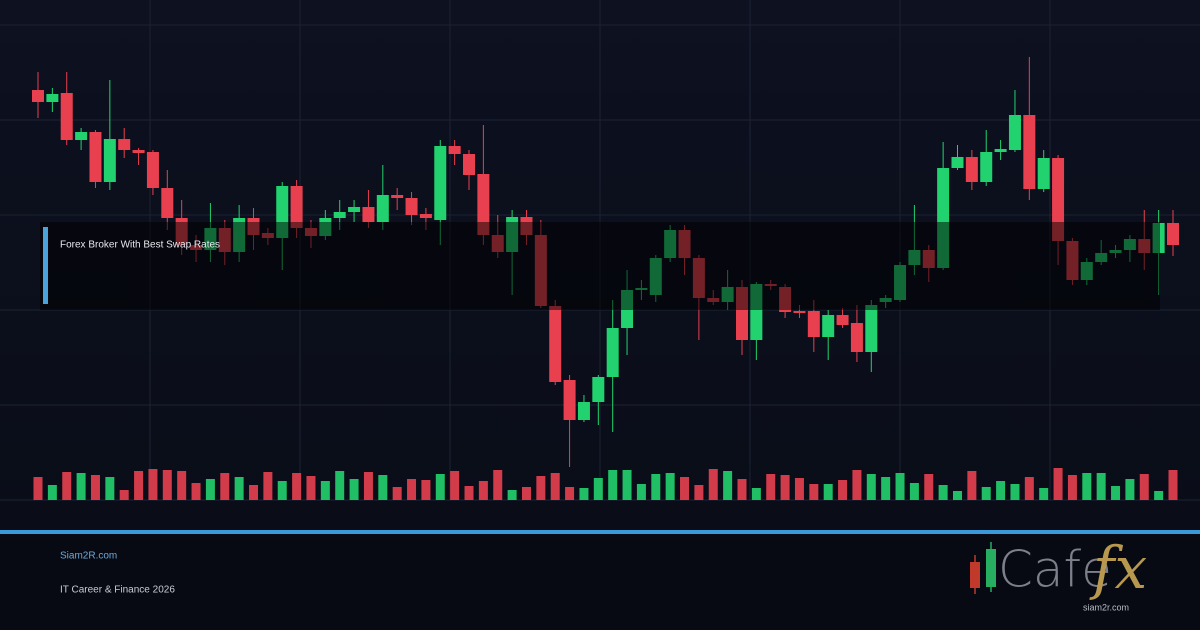 This screenshot has height=630, width=1200. Describe the element at coordinates (605, 484) in the screenshot. I see `volume-bars` at that location.